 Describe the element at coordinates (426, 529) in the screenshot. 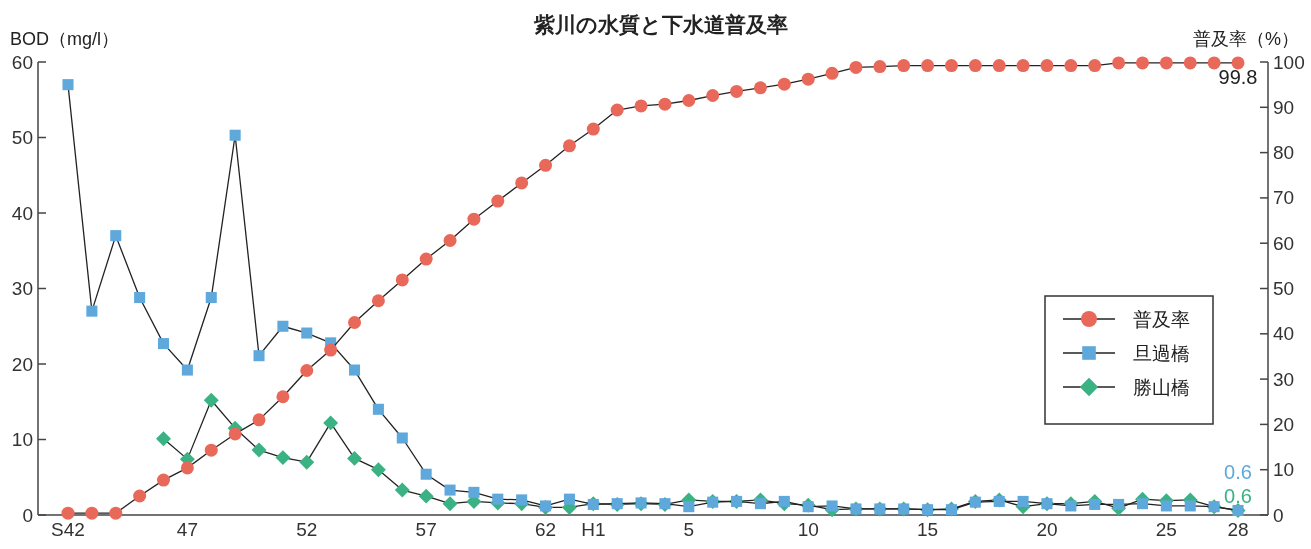

I see `x-tick-label: 57` at that location.